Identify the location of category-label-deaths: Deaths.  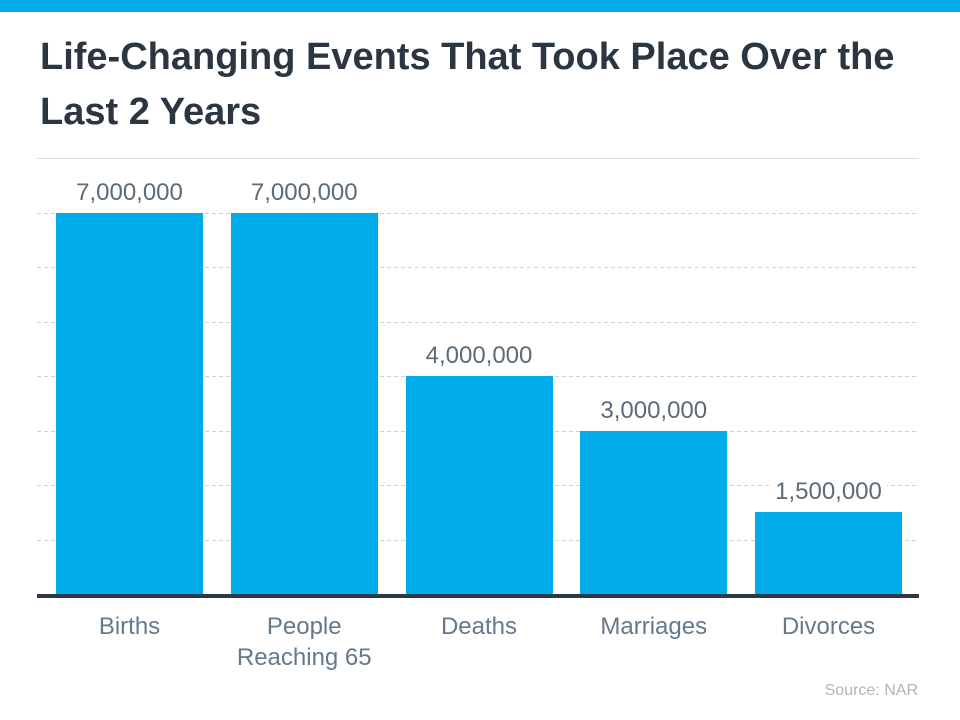
(479, 626).